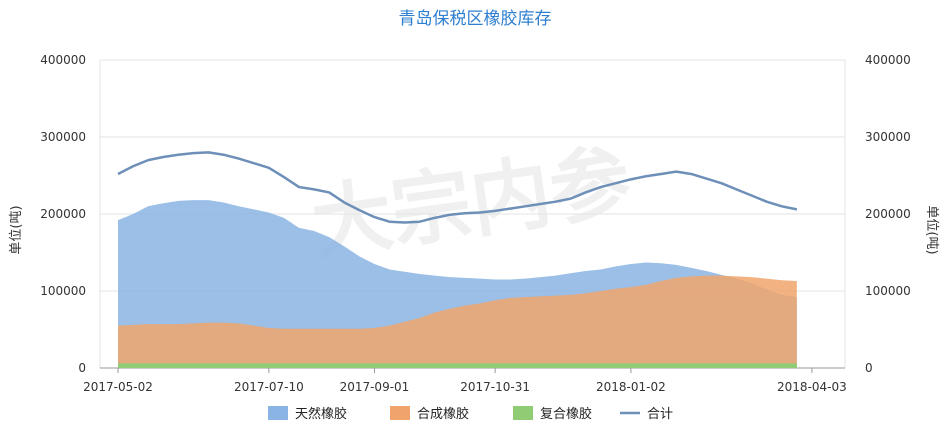 The height and width of the screenshot is (444, 950). What do you see at coordinates (888, 291) in the screenshot?
I see `right-tick-label: 100000` at bounding box center [888, 291].